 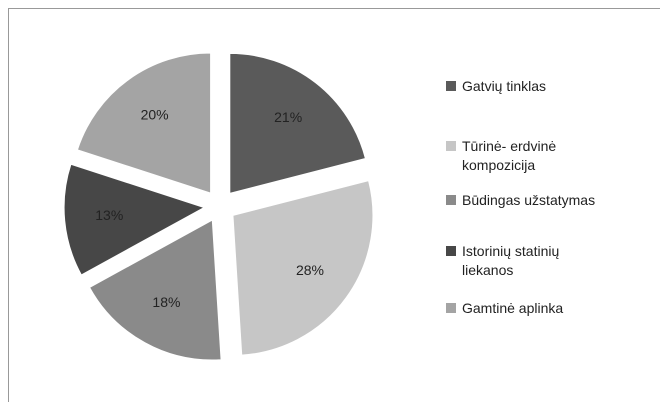 What do you see at coordinates (509, 155) in the screenshot?
I see `legend-label: Tūrinė- erdvinė kompozicija` at bounding box center [509, 155].